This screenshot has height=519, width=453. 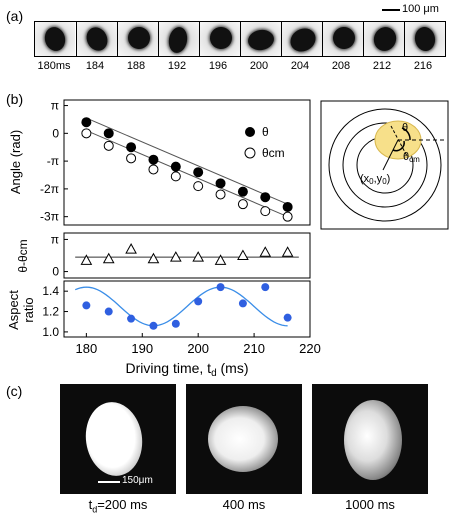 I want to click on x-tick-label: 180, so click(x=87, y=348).